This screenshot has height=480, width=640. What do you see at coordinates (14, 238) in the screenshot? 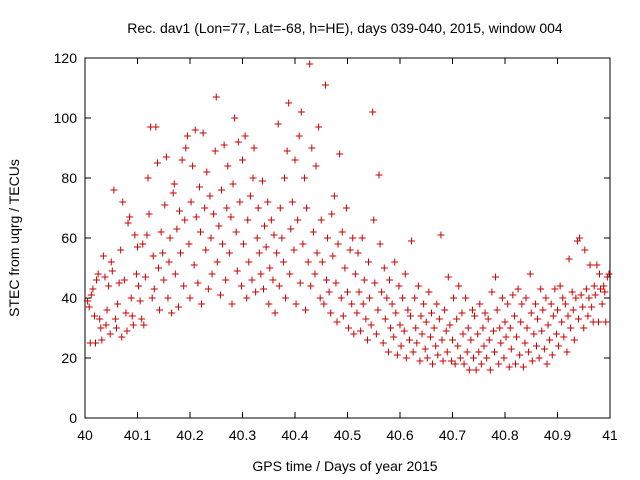
I see `y-axis-label: STEC from uqrg / TECUs` at bounding box center [14, 238].